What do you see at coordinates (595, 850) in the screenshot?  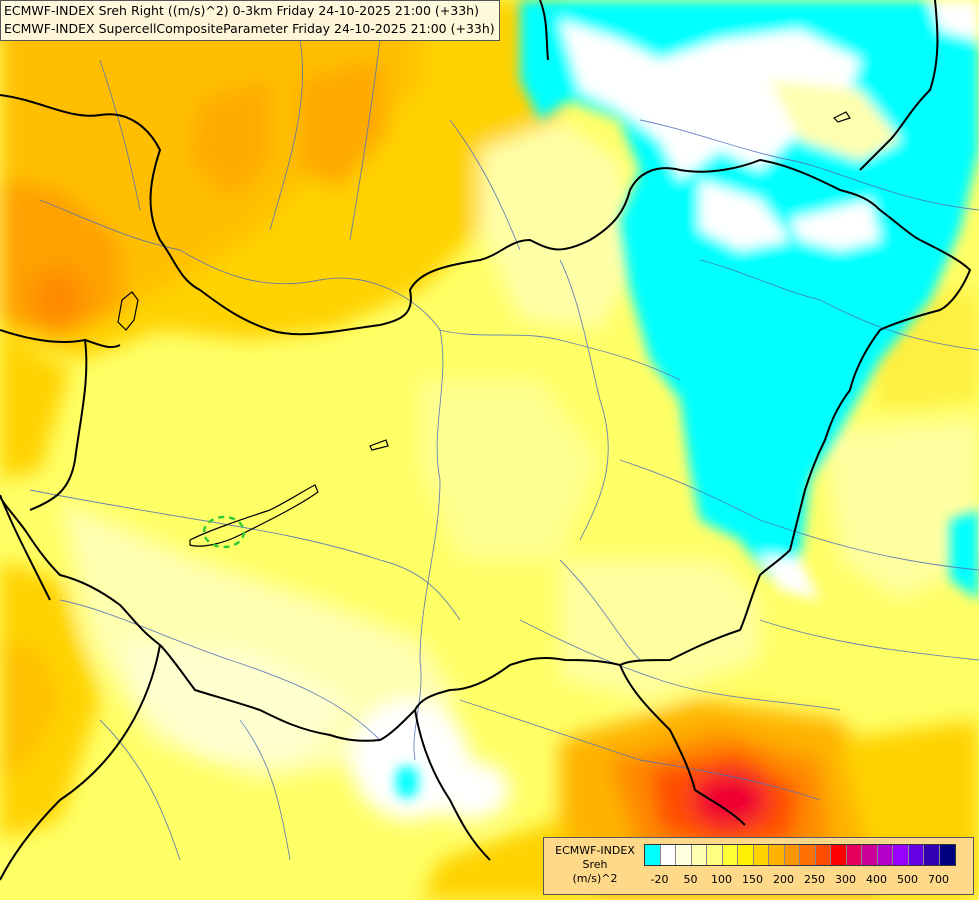 I see `legend-title-line-1: ECMWF-INDEX` at bounding box center [595, 850].